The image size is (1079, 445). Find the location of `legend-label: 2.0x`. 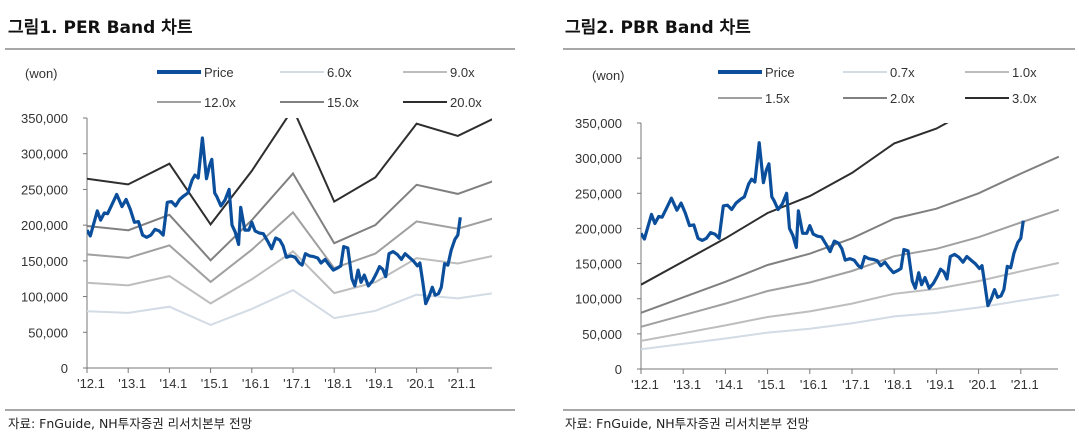

legend-label: 2.0x is located at coordinates (902, 98).